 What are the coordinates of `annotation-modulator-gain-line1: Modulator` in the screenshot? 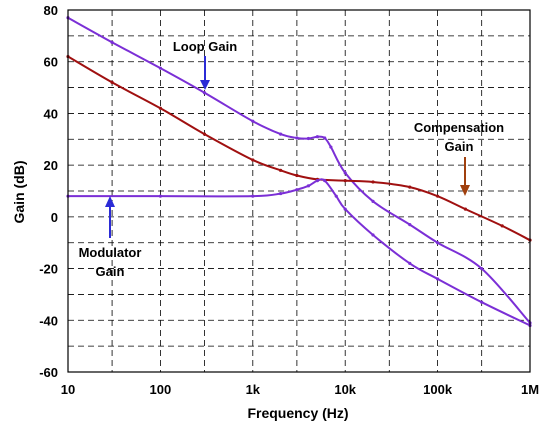 It's located at (110, 252).